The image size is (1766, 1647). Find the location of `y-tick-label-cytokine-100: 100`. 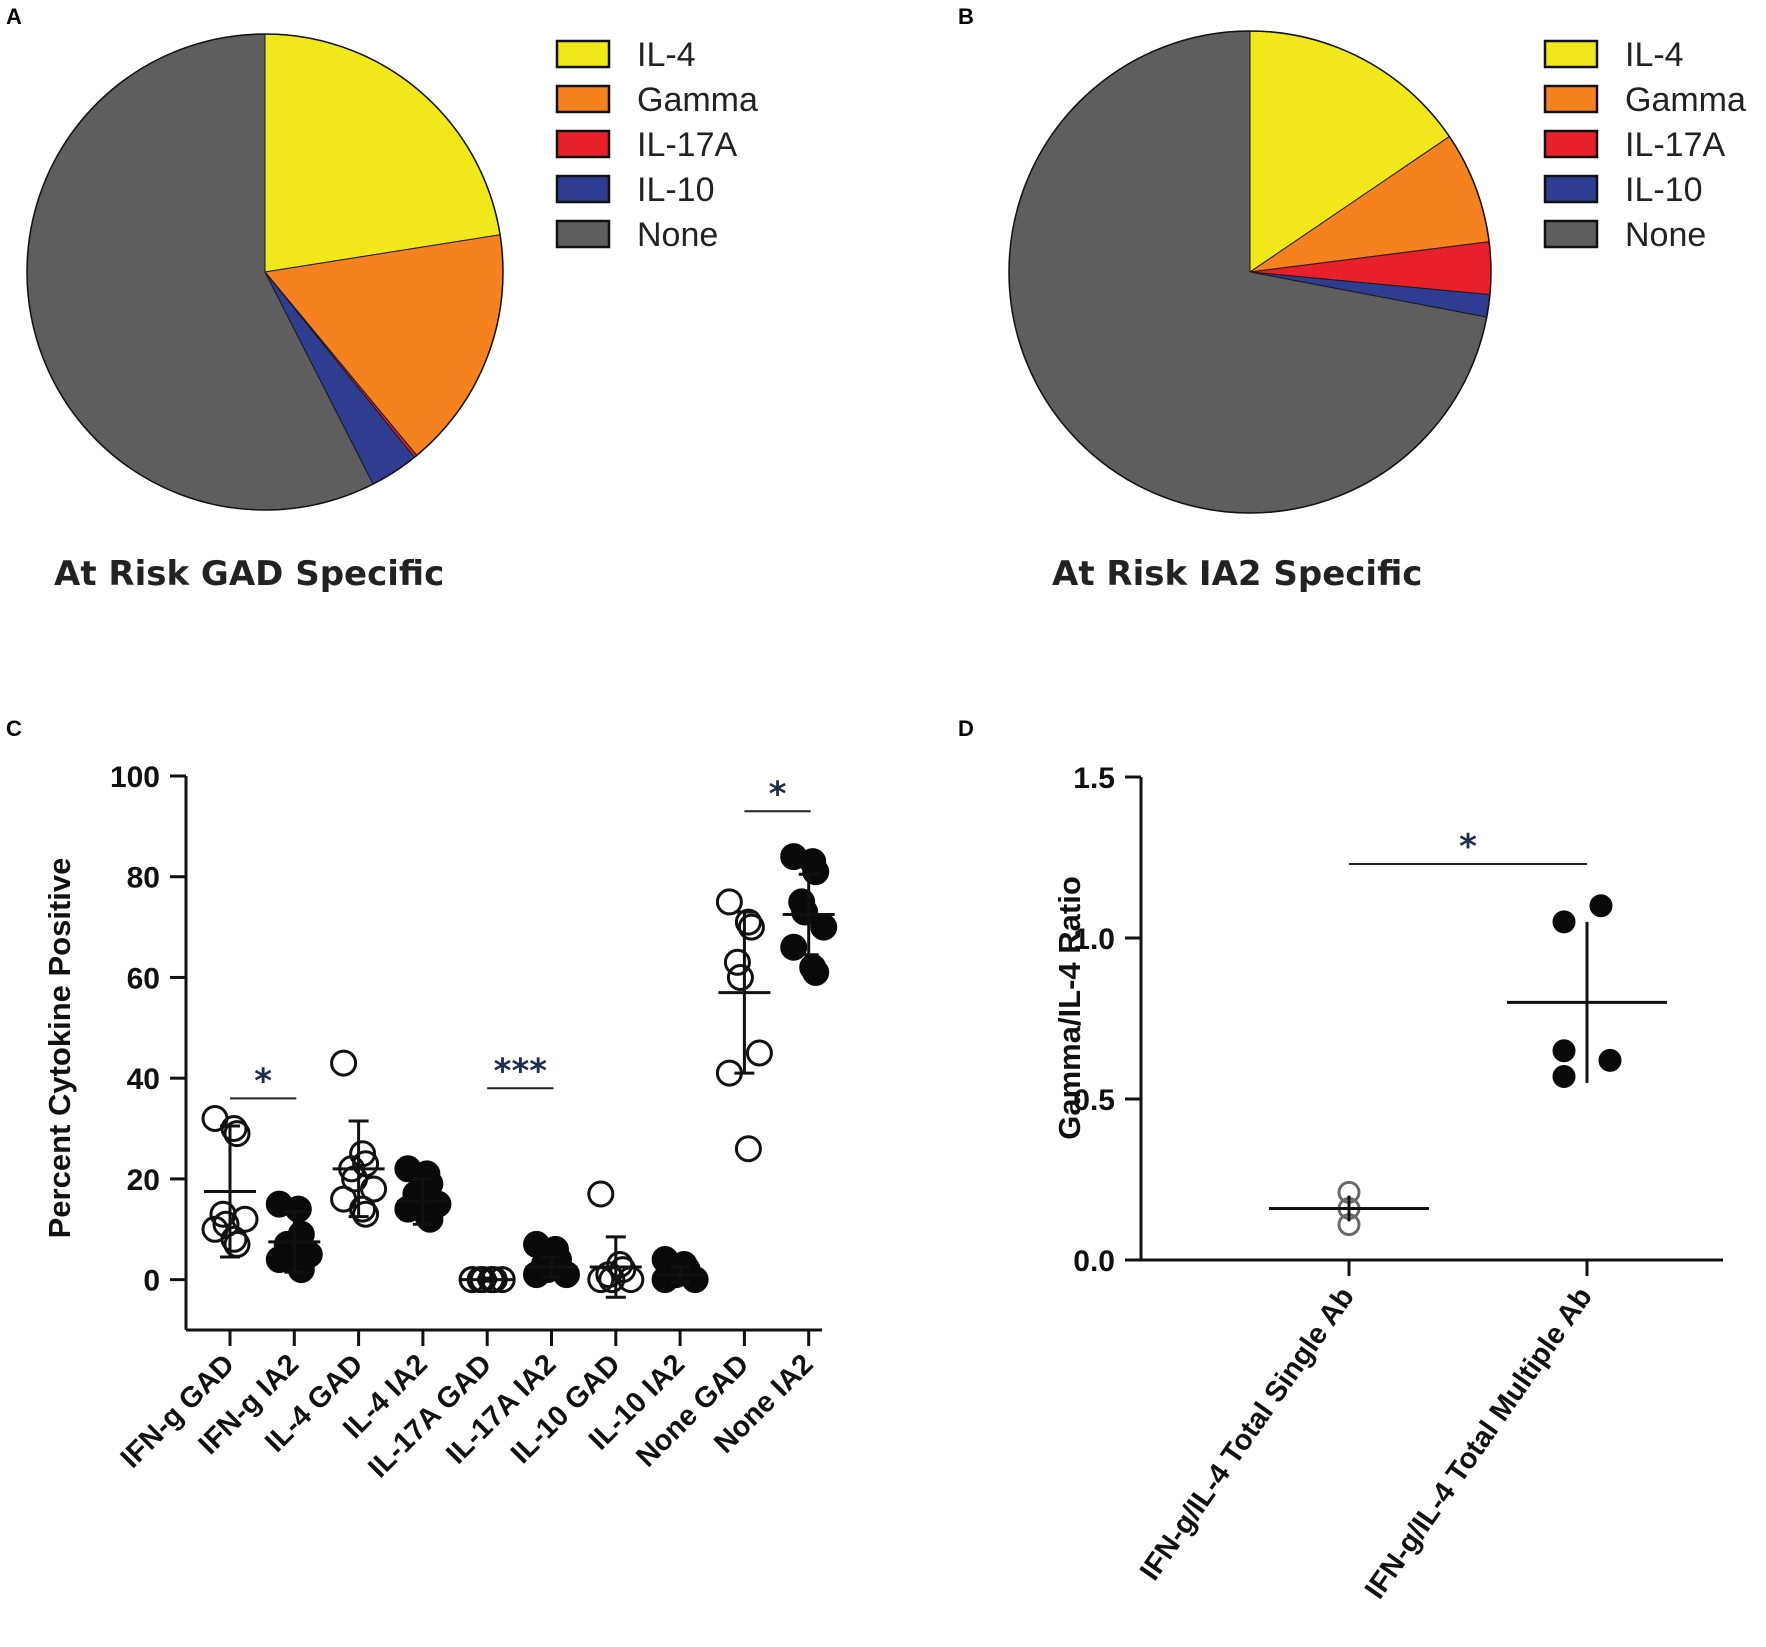

y-tick-label-cytokine-100: 100 is located at coordinates (135, 777).